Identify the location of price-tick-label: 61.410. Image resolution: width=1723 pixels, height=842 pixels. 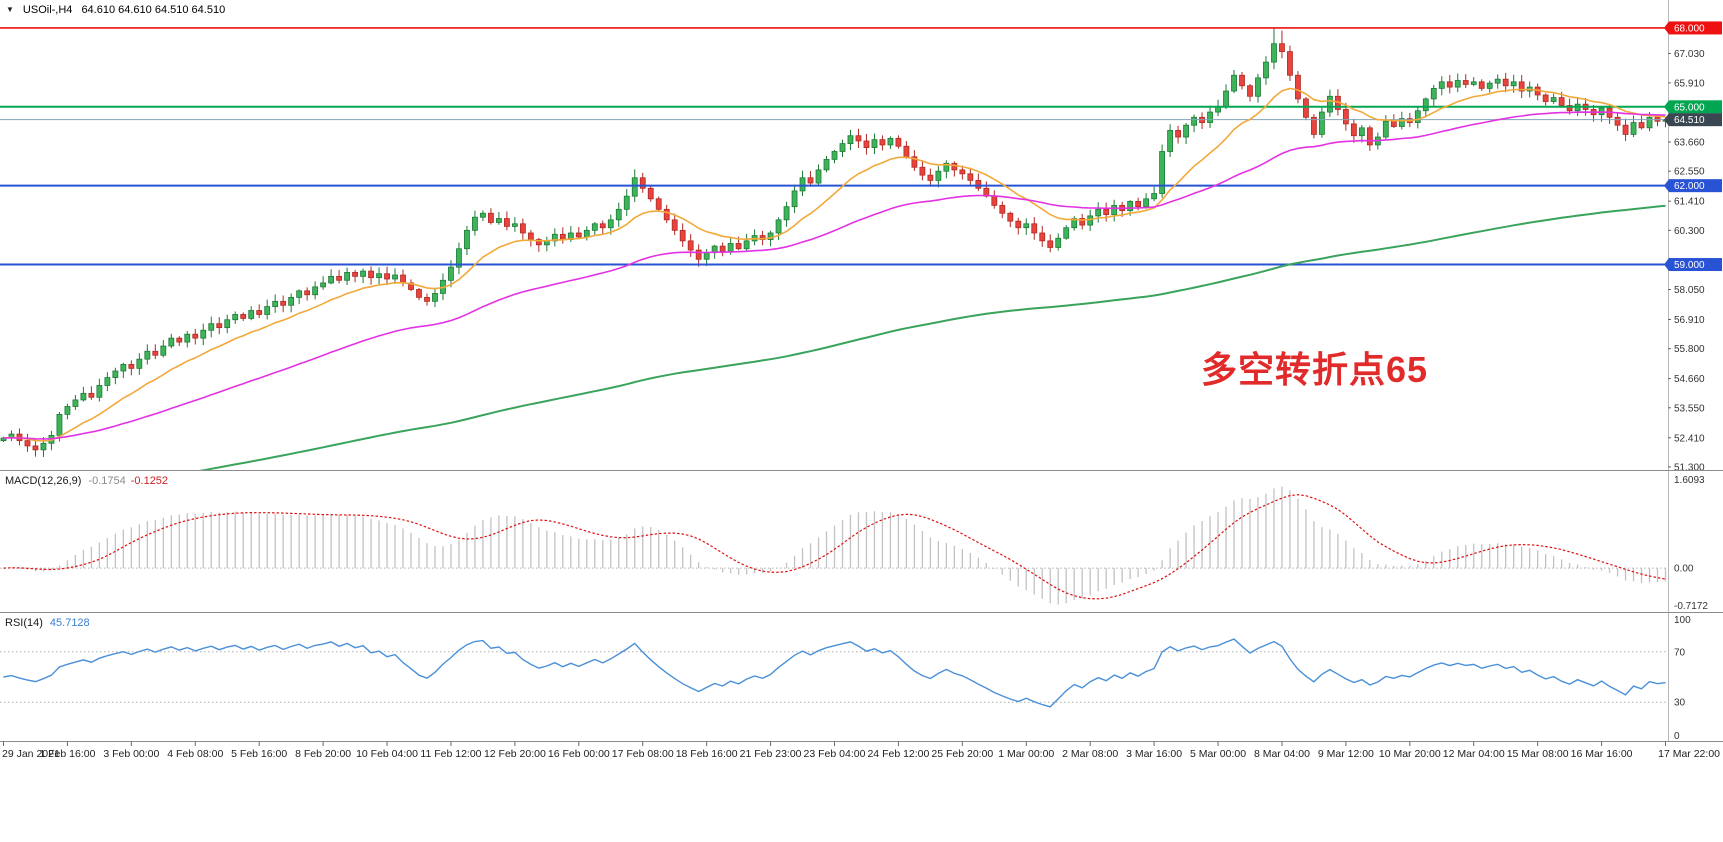
(1689, 202).